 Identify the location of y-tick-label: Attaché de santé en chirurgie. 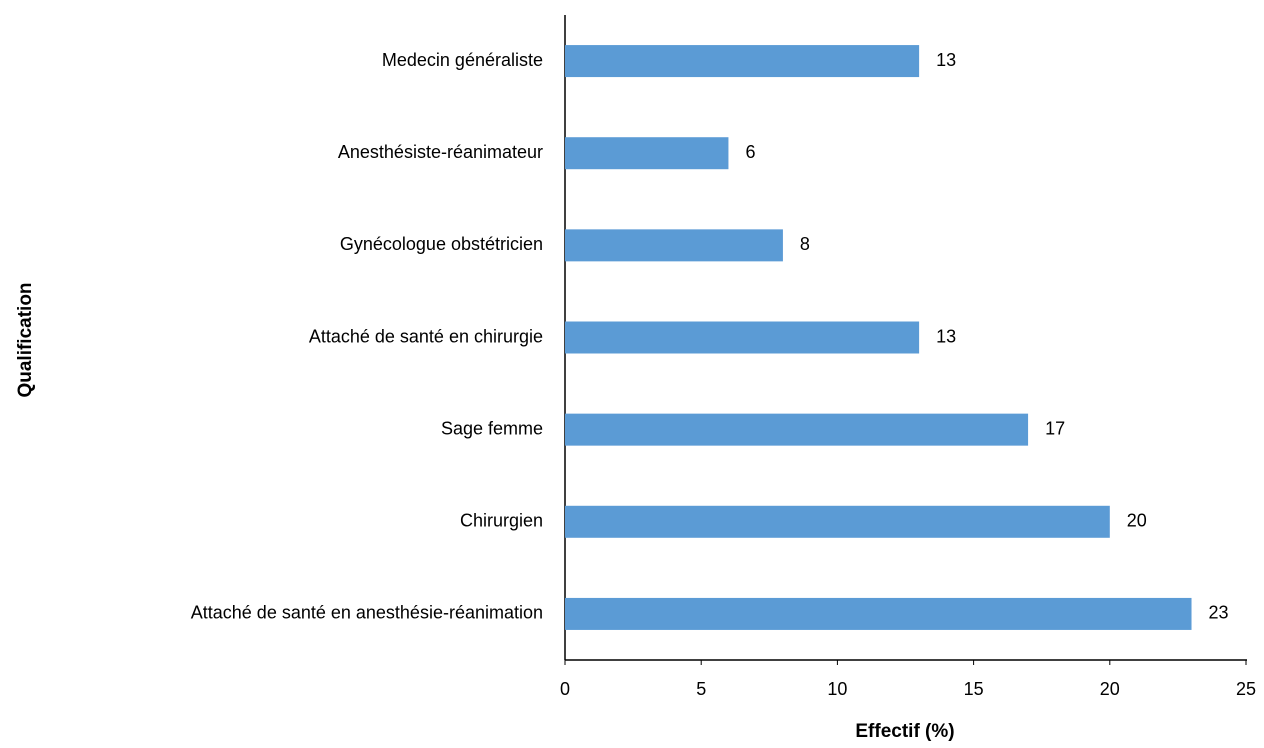
(426, 336).